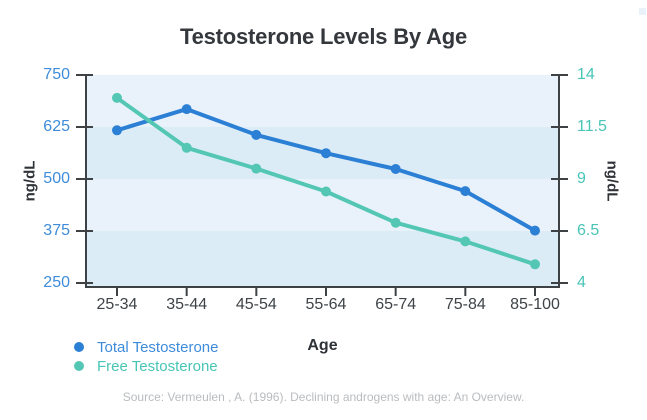 The width and height of the screenshot is (647, 420). What do you see at coordinates (117, 304) in the screenshot?
I see `x-axis-tick-label: 25-34` at bounding box center [117, 304].